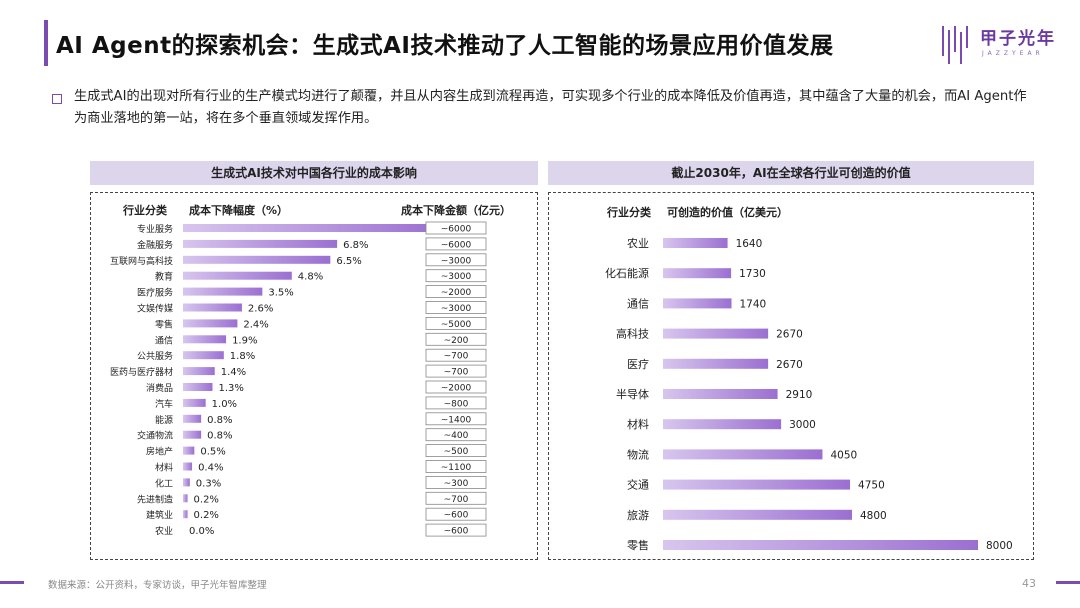 The height and width of the screenshot is (608, 1080). I want to click on amount-label: ~200, so click(456, 341).